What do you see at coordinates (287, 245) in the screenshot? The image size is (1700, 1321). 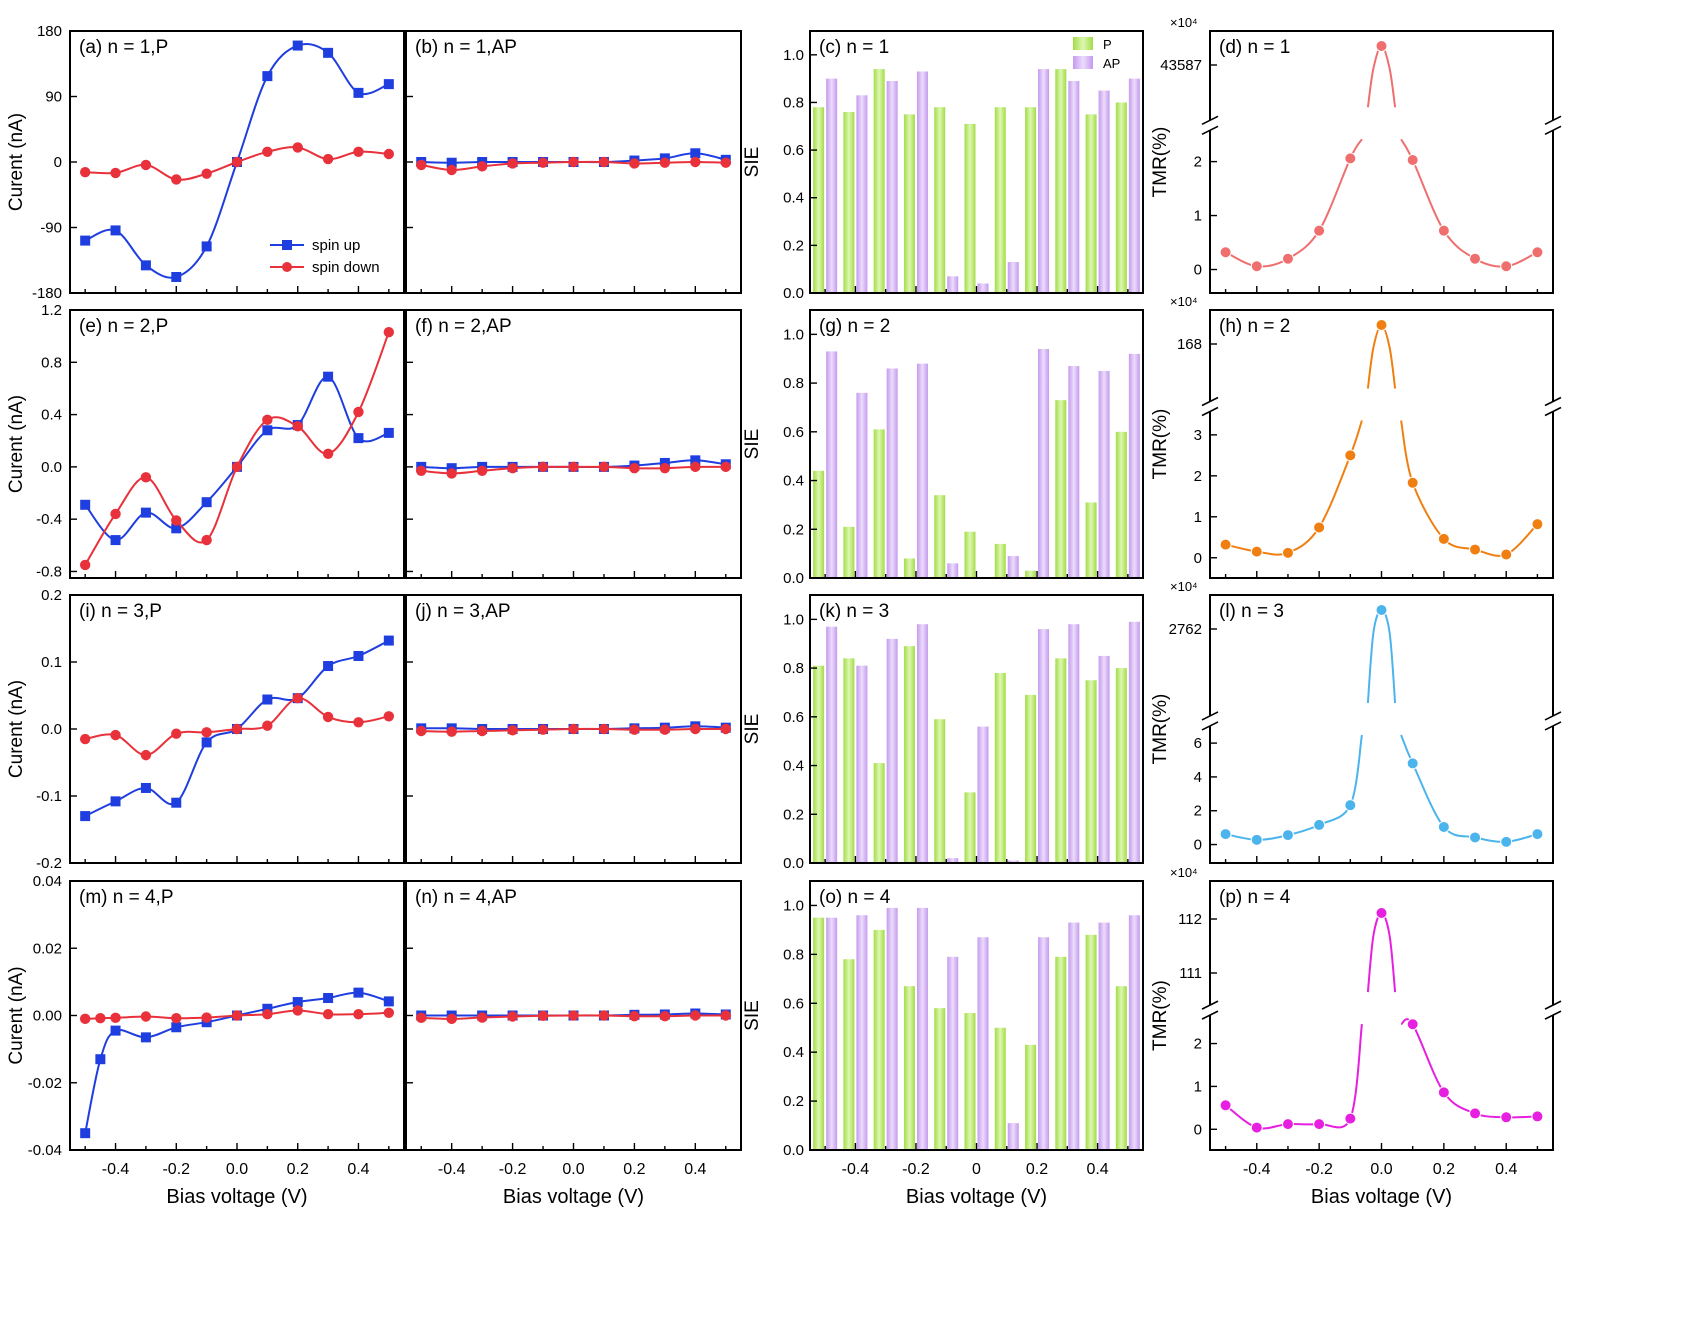 I see `legend-marker-spin-up` at bounding box center [287, 245].